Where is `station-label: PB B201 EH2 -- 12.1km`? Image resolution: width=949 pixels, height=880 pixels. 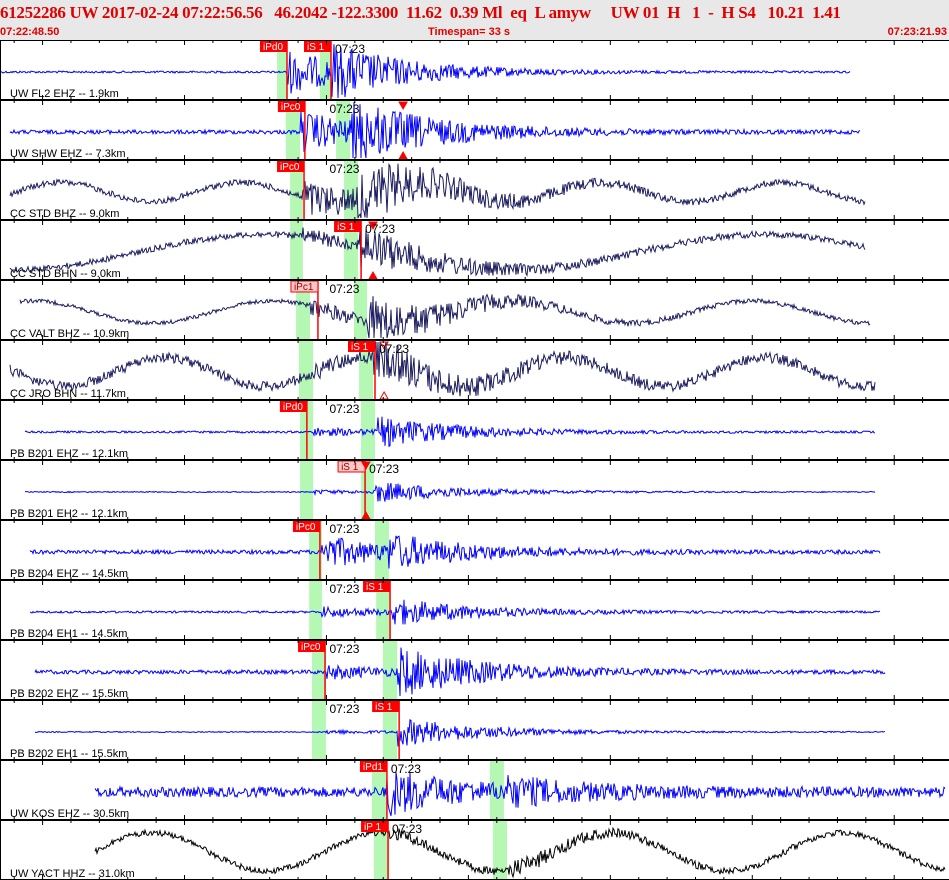 station-label: PB B201 EH2 -- 12.1km is located at coordinates (68, 514).